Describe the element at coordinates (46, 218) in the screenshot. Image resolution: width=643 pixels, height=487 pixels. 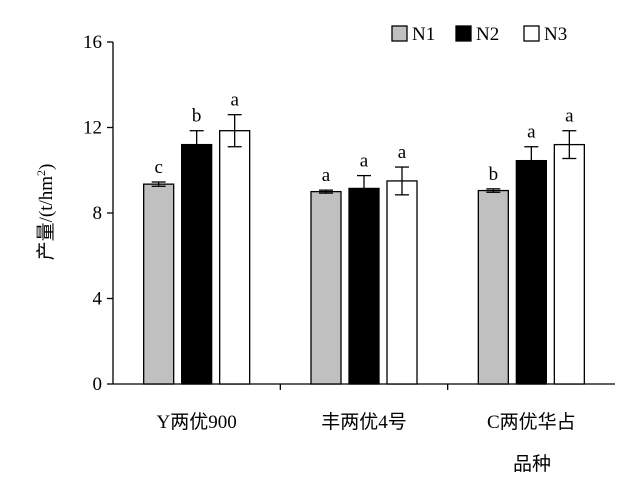
I see `y-axis-label-main: 产量/(t/hm` at that location.